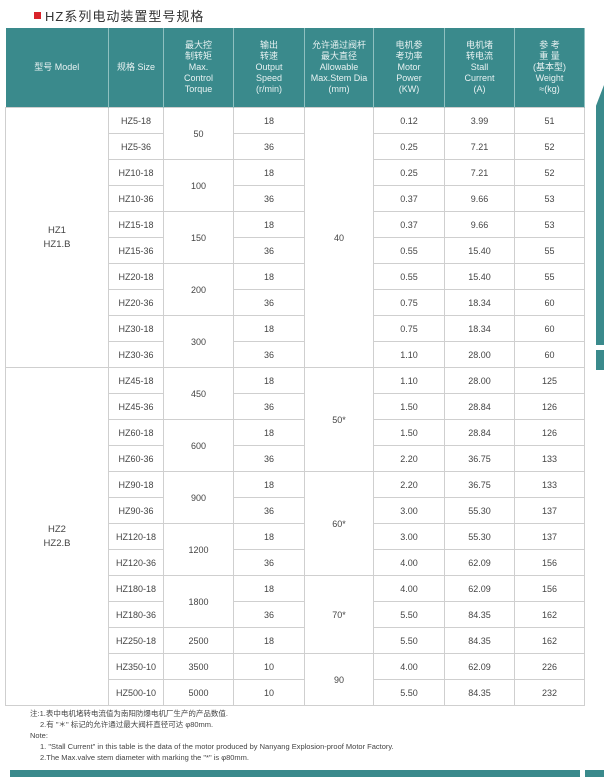 The height and width of the screenshot is (777, 604). I want to click on stem-dia-cell: 60*, so click(339, 523).